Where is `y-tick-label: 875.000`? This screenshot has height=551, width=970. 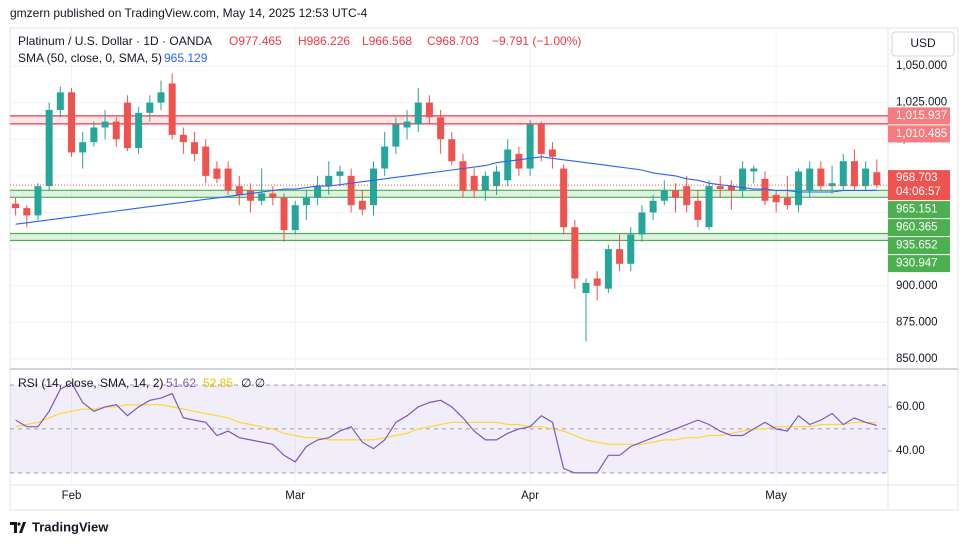
y-tick-label: 875.000 is located at coordinates (917, 322).